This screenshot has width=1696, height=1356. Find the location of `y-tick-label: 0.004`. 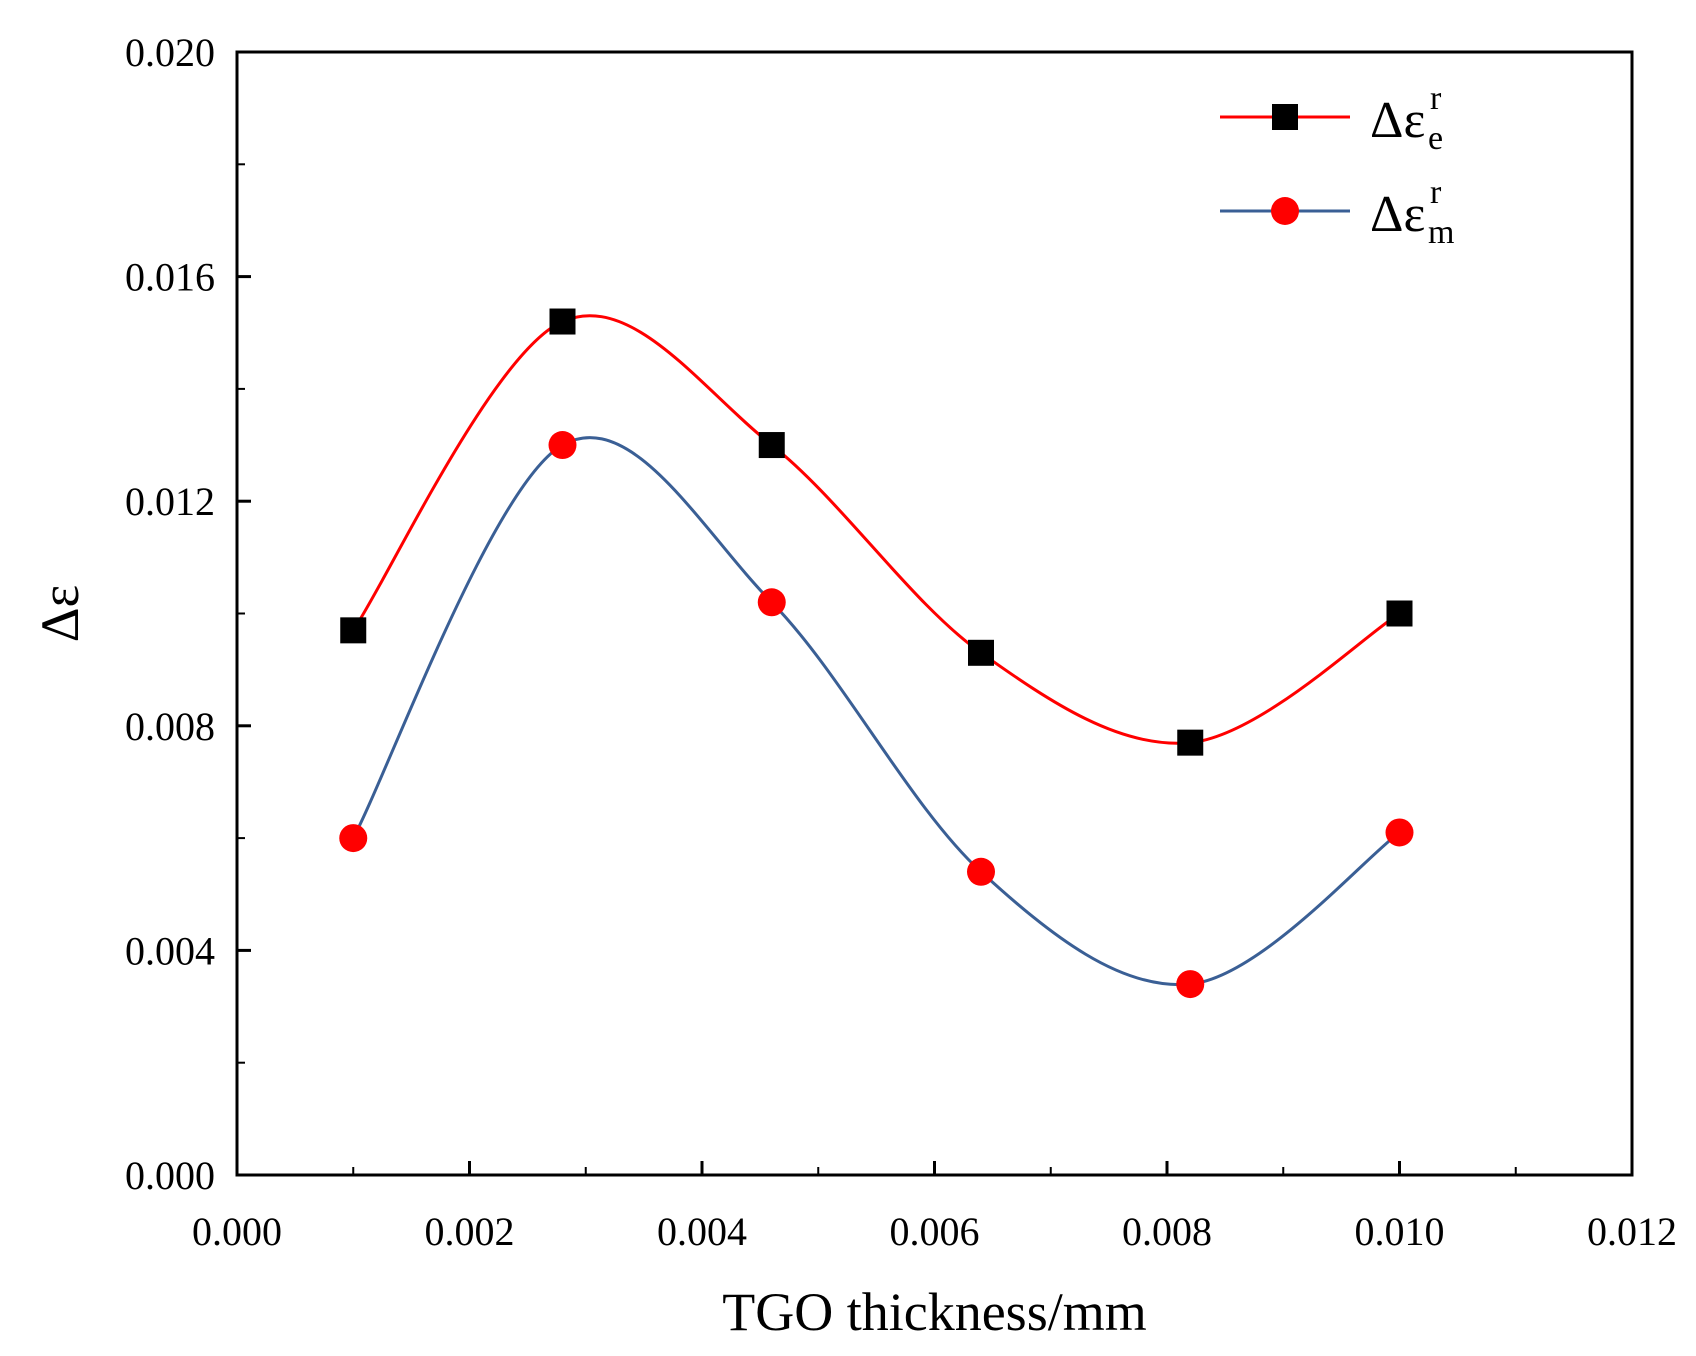

y-tick-label: 0.004 is located at coordinates (170, 950).